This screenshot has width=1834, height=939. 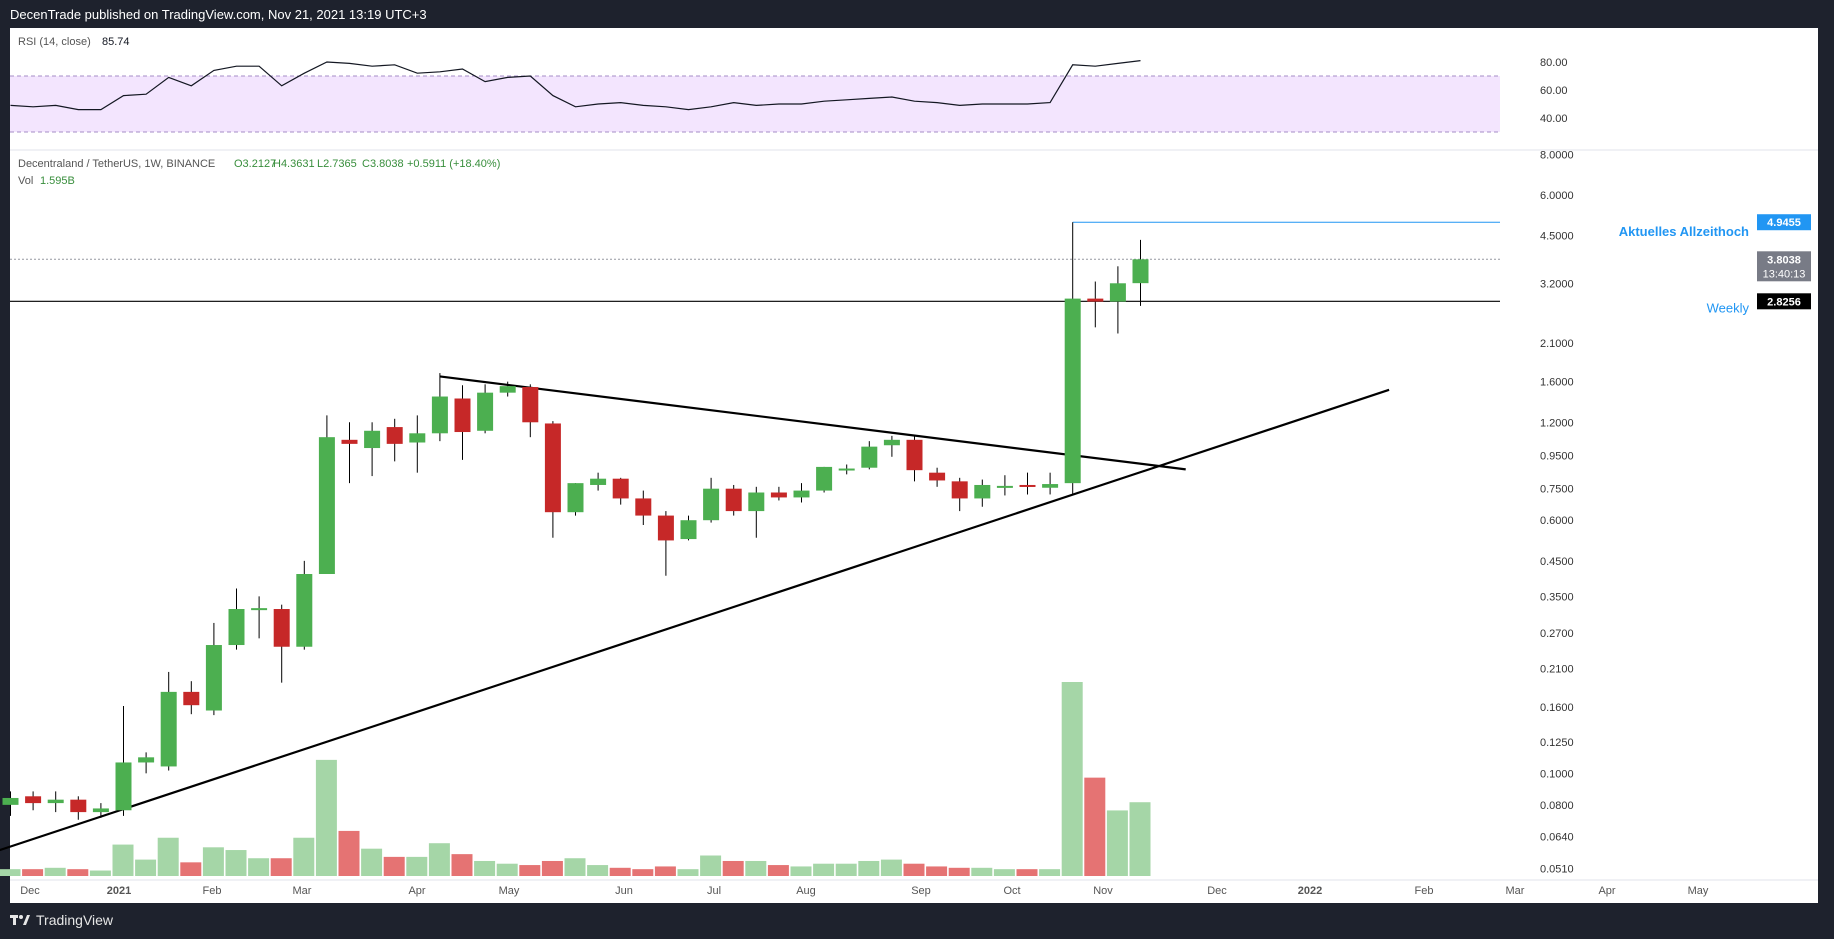 What do you see at coordinates (20, 920) in the screenshot?
I see `tradingview-logo-icon` at bounding box center [20, 920].